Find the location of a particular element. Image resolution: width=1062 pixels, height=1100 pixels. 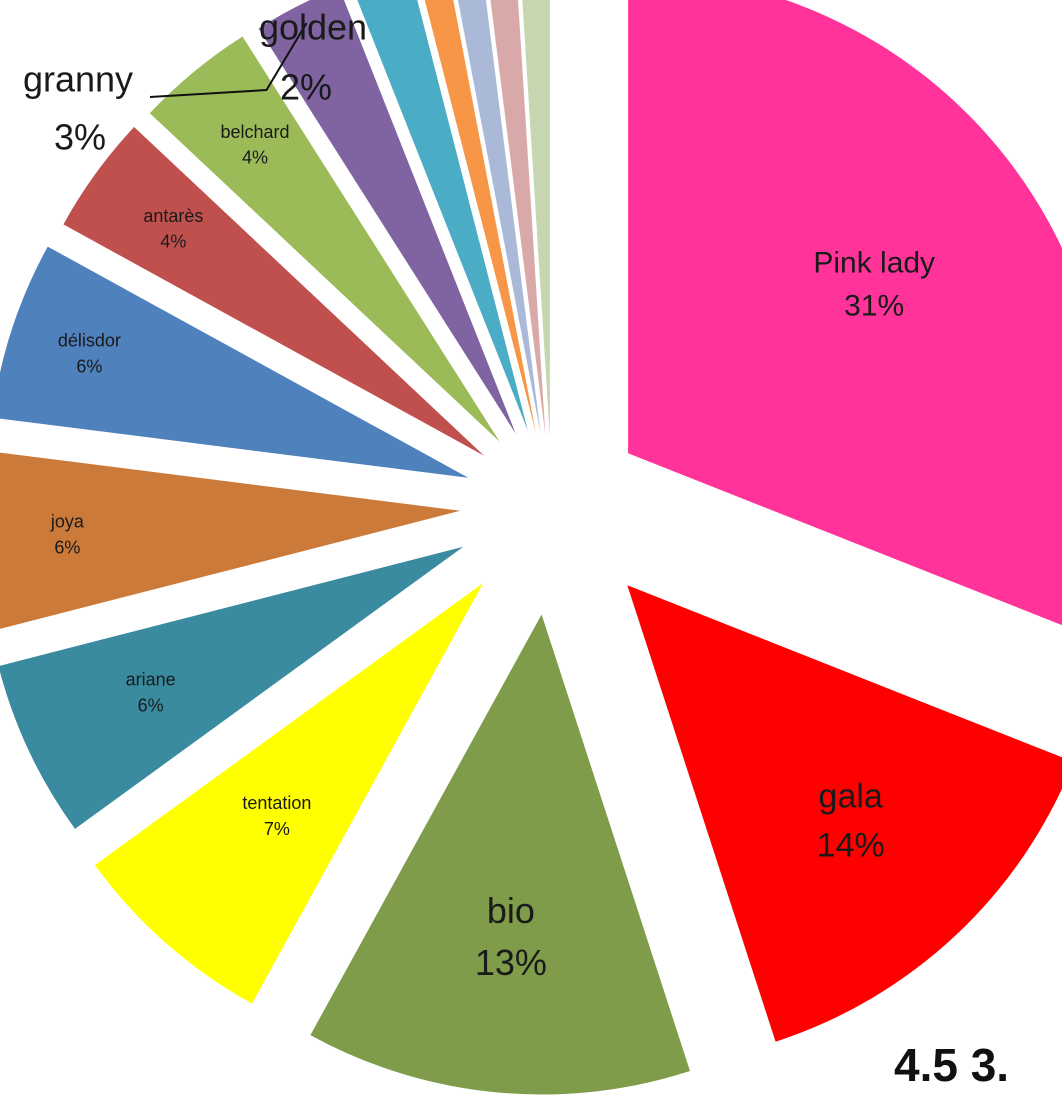

slice-percent-gala: 14% is located at coordinates (851, 846).